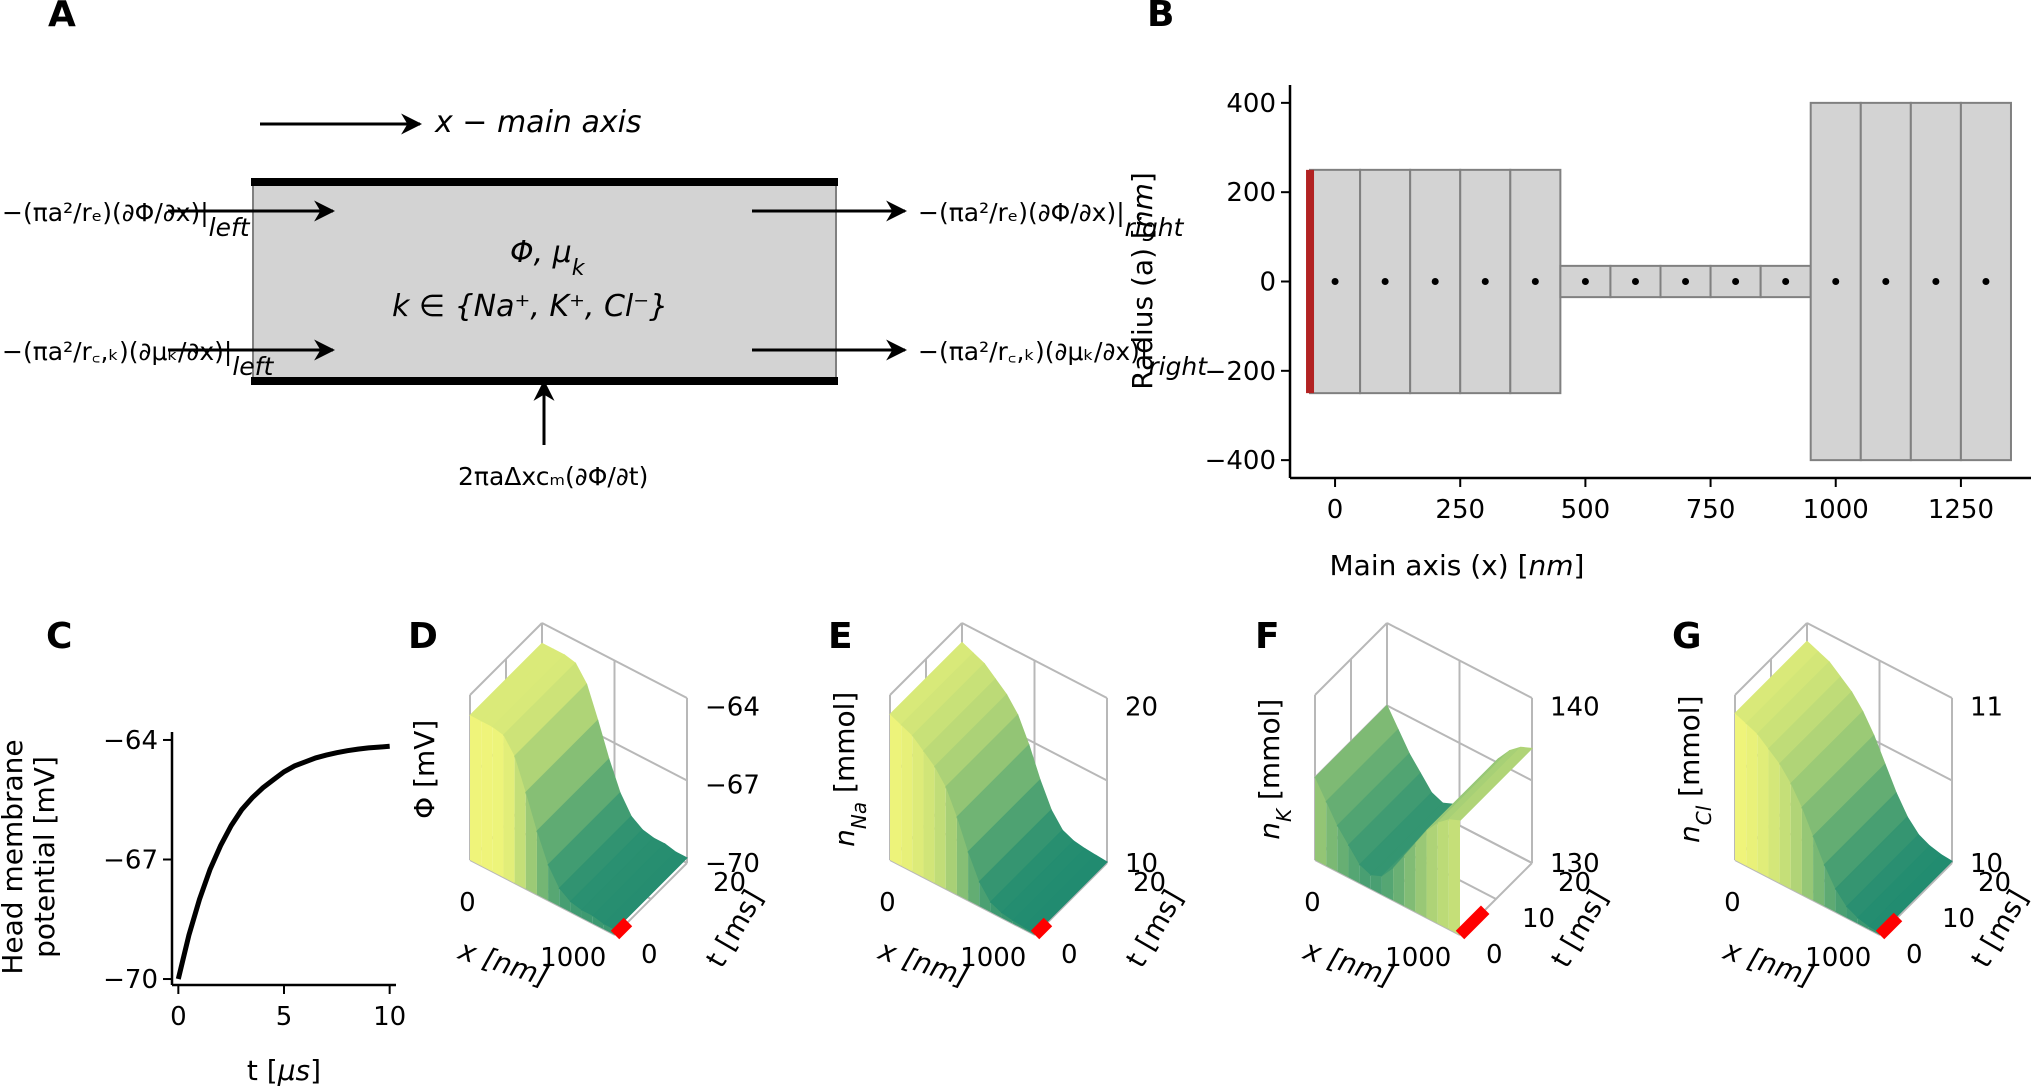  What do you see at coordinates (1694, 770) in the screenshot?
I see `z-axis-label: nCl [mmol]` at bounding box center [1694, 770].